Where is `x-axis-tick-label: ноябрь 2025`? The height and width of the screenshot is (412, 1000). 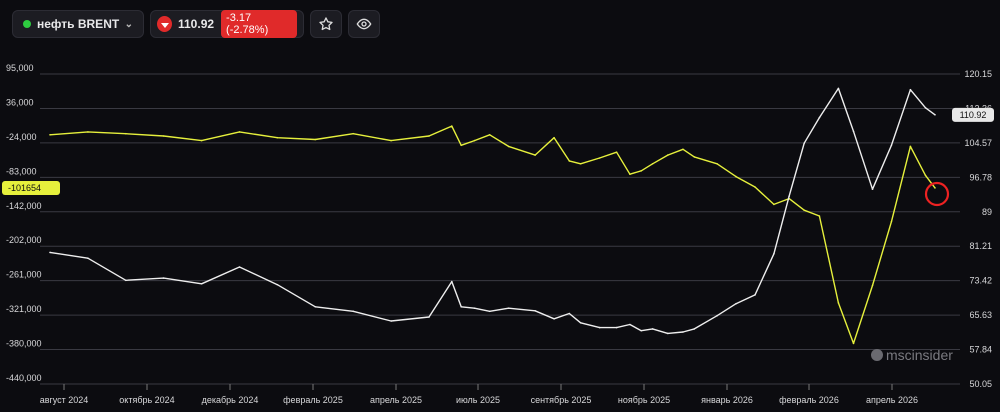 x-axis-tick-label: ноябрь 2025 is located at coordinates (644, 400).